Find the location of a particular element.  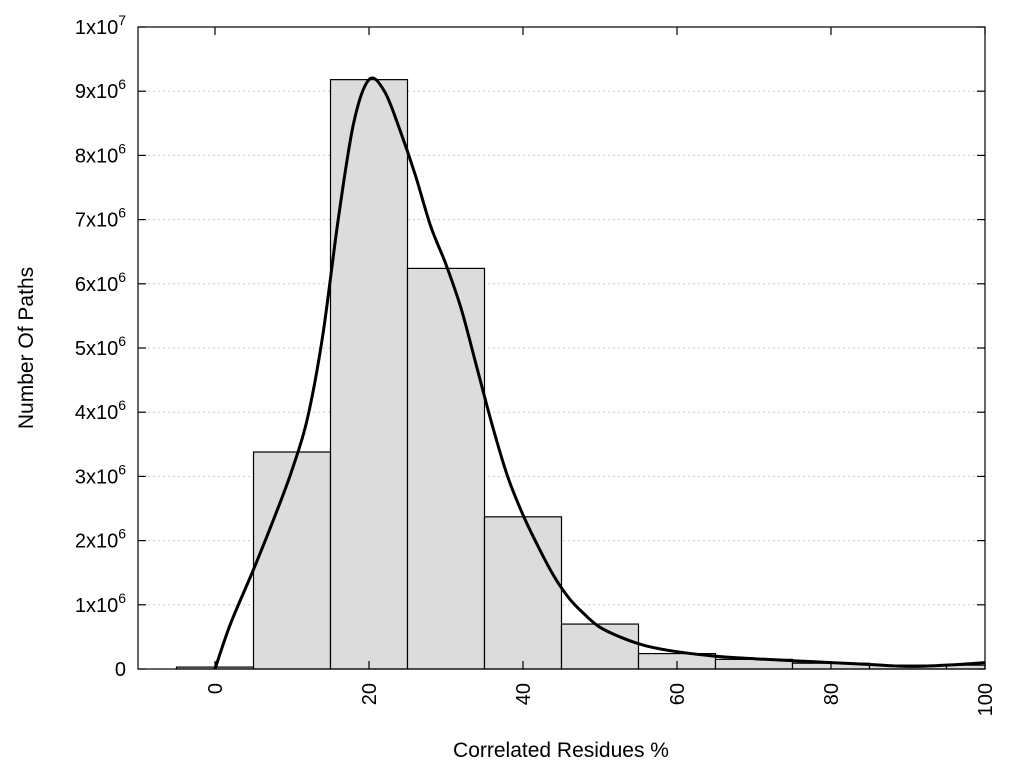

x-axis-title: Correlated Residues % is located at coordinates (561, 750).